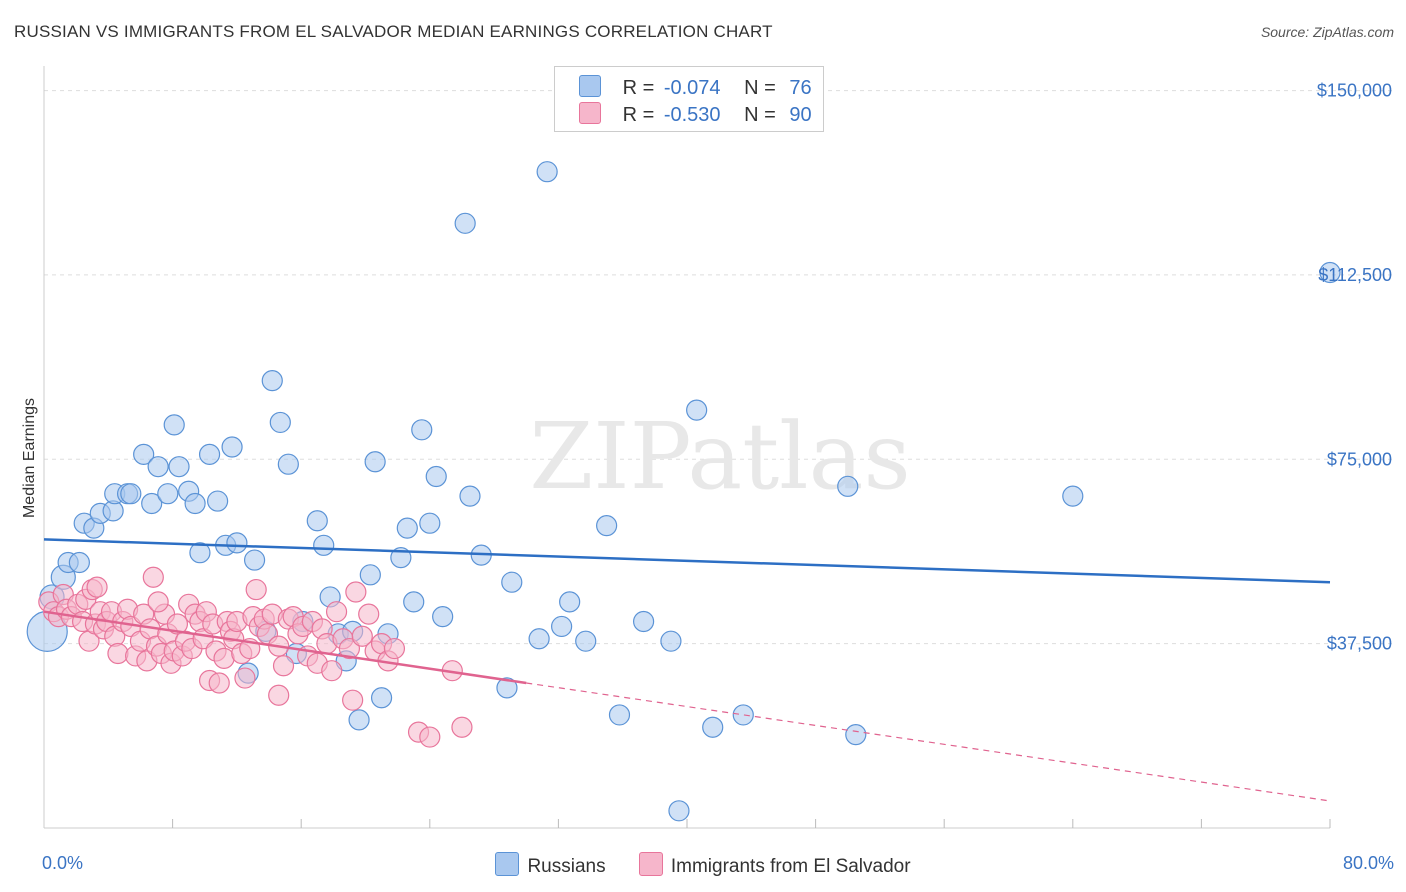 The image size is (1406, 892). Describe the element at coordinates (566, 866) in the screenshot. I see `legend-label-russians: Russians` at that location.